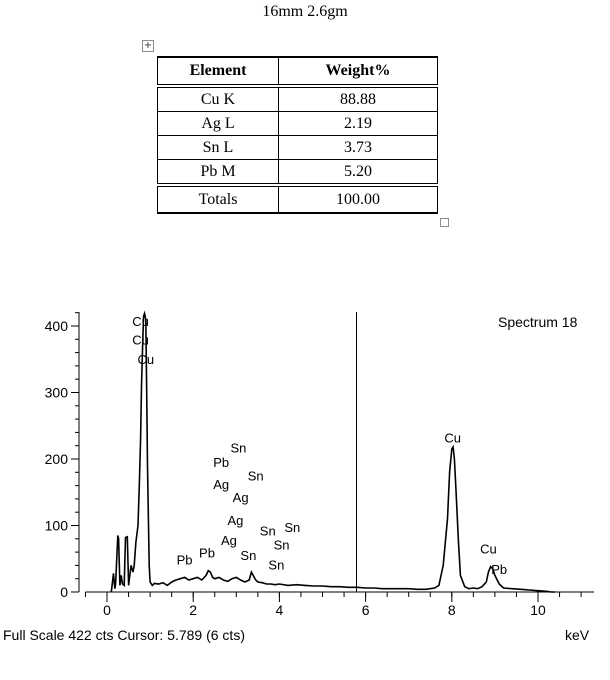  What do you see at coordinates (305, 11) in the screenshot?
I see `sample-caption: 16mm 2.6gm` at bounding box center [305, 11].